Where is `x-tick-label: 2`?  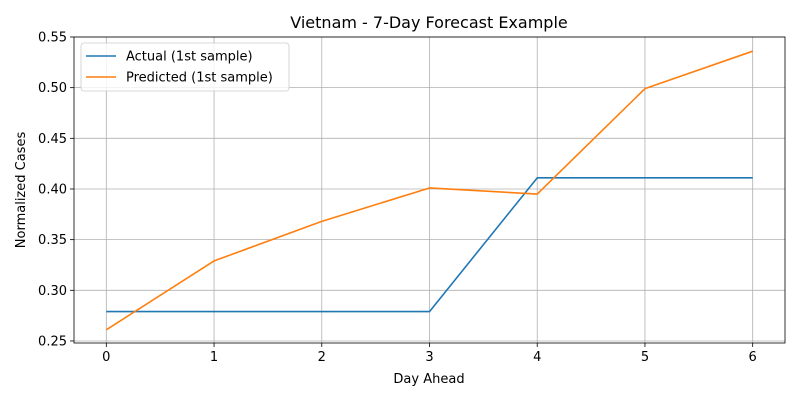 x-tick-label: 2 is located at coordinates (322, 357).